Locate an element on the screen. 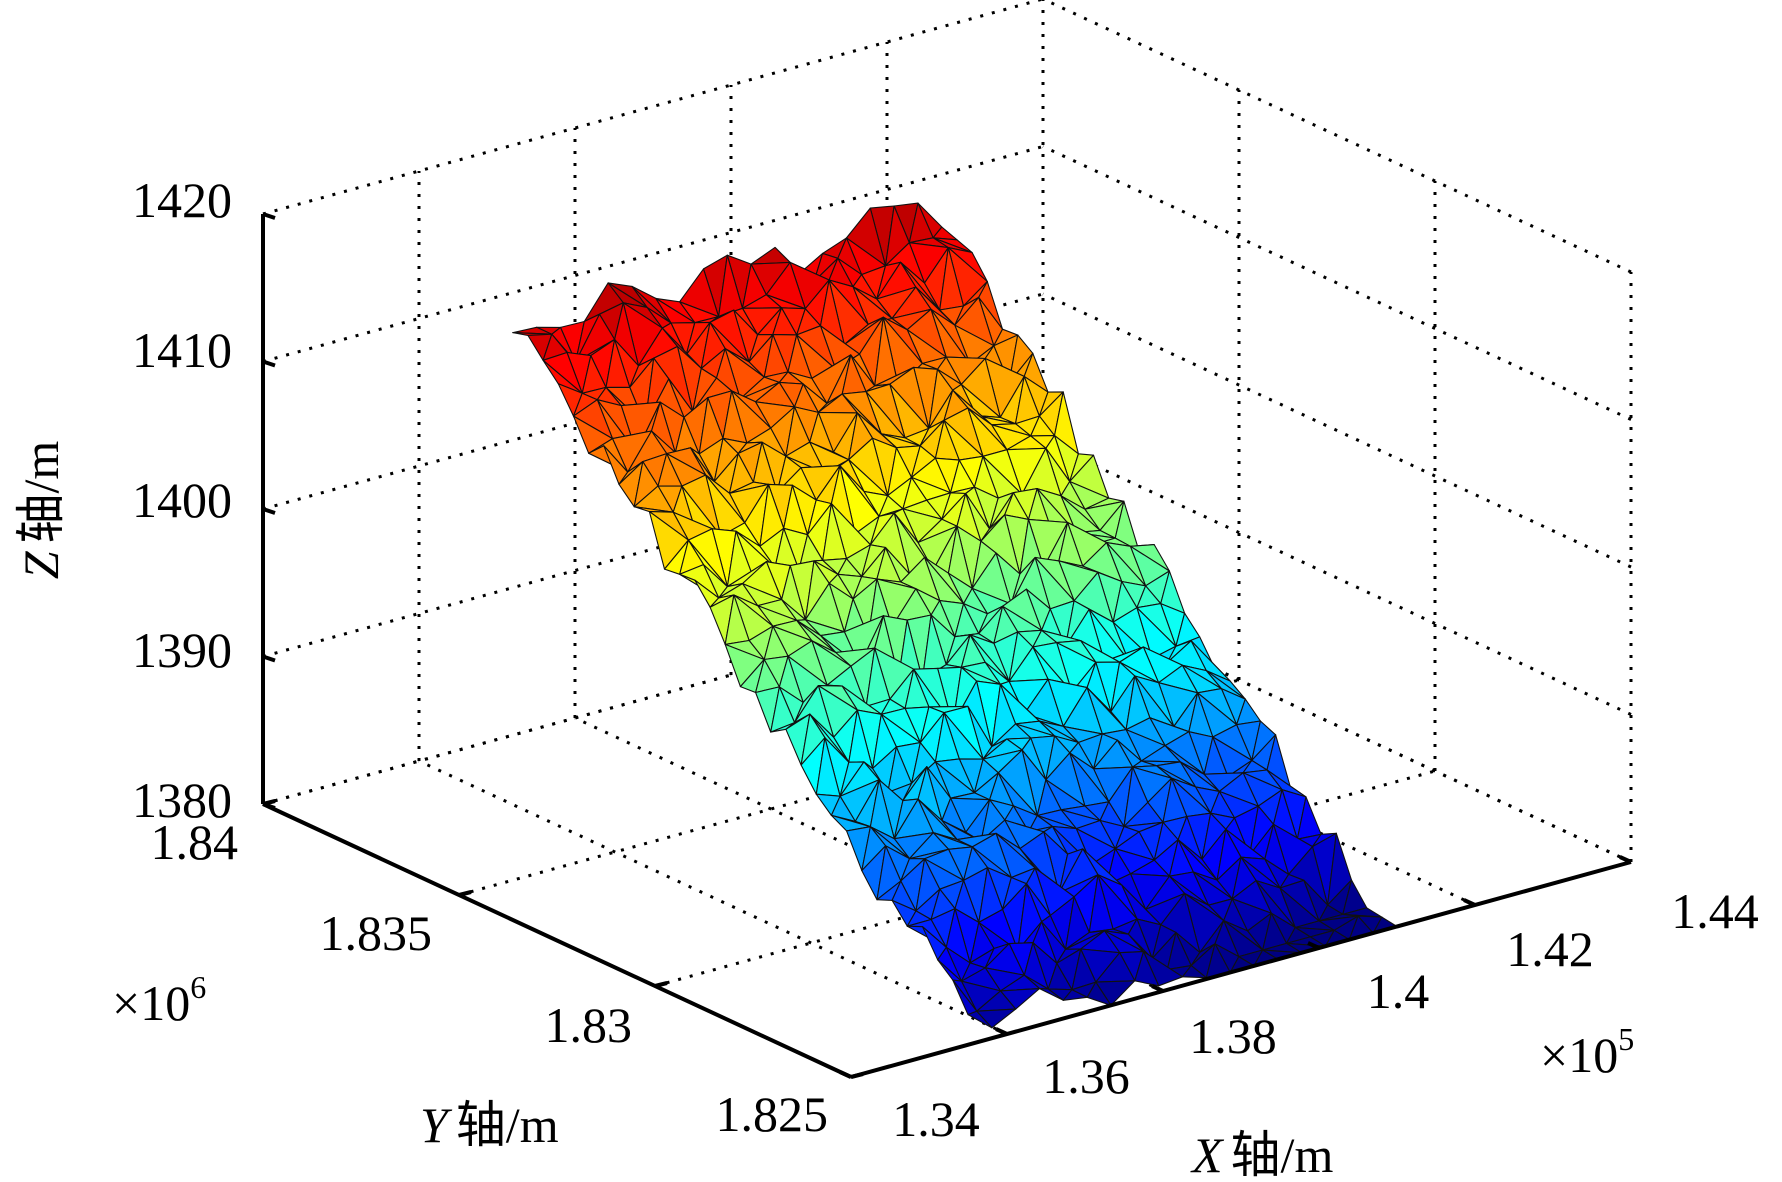 The width and height of the screenshot is (1782, 1182). svg-text:Z轴/m: Z 轴/m is located at coordinates (41, 510).